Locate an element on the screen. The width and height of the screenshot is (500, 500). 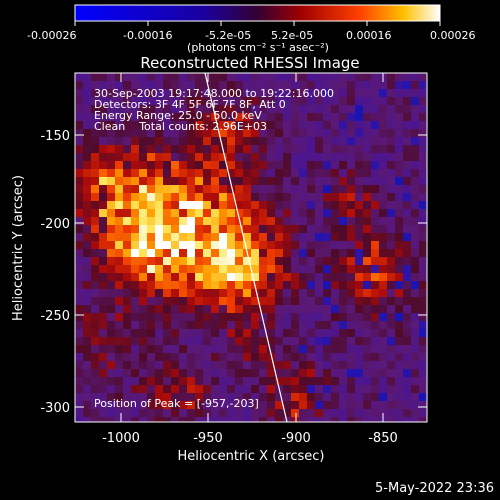
colorbar-tick-label: -5.2e-05 is located at coordinates (228, 35).